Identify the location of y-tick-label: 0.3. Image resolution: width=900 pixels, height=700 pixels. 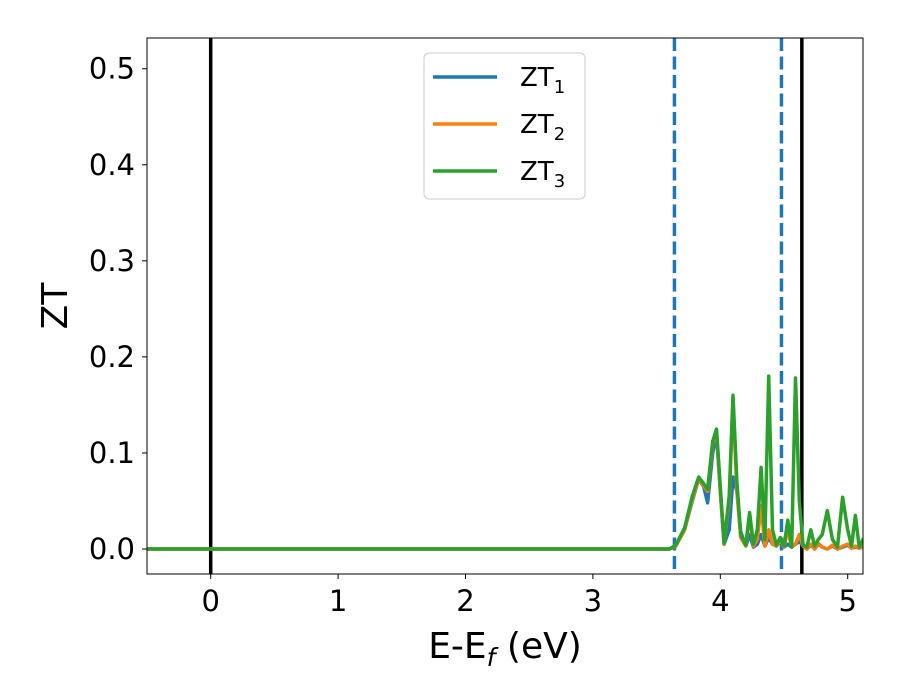
(112, 261).